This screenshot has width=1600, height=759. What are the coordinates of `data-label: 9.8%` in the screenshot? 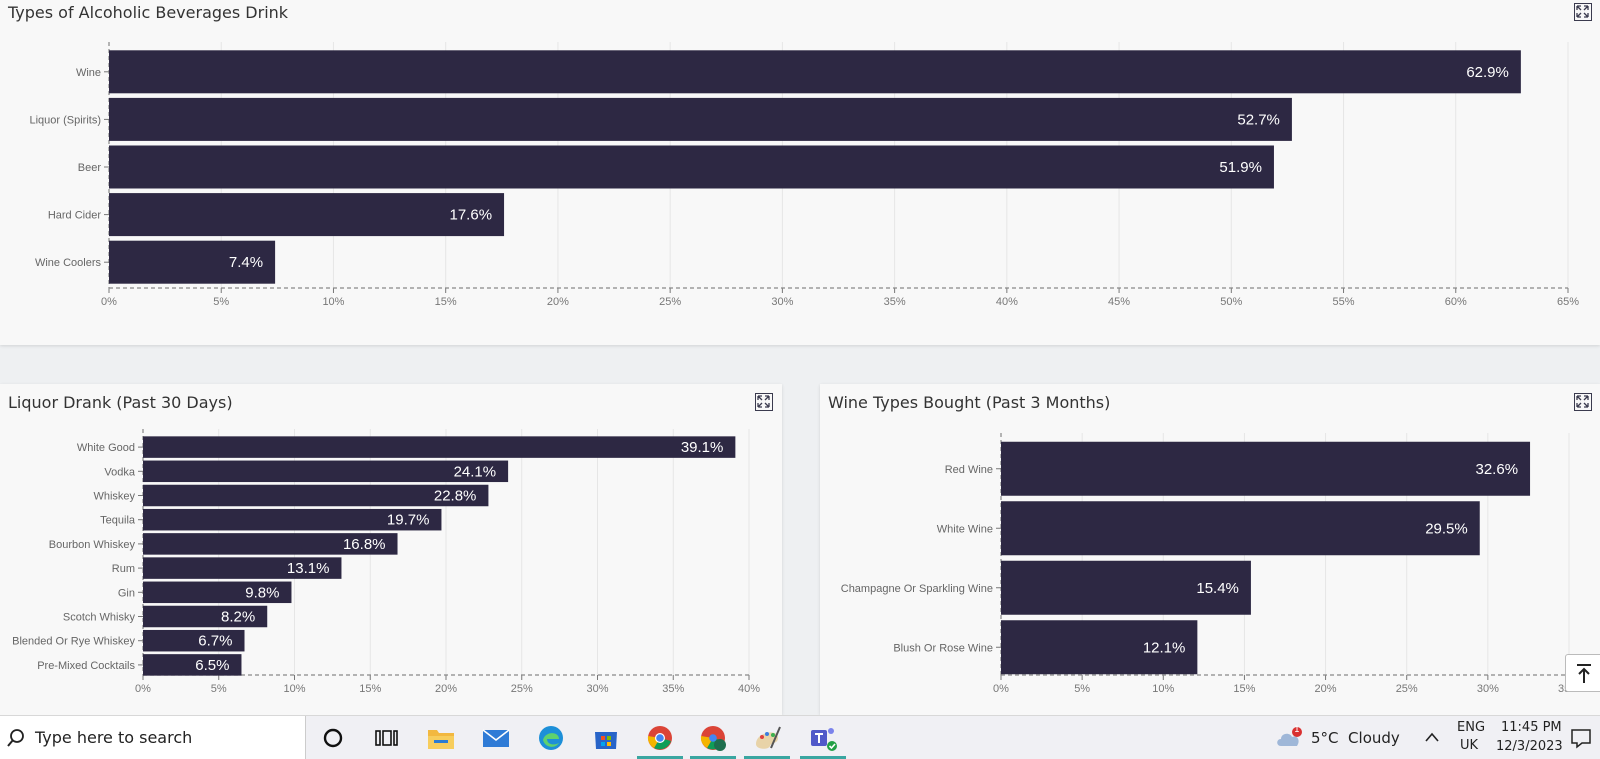 It's located at (262, 592).